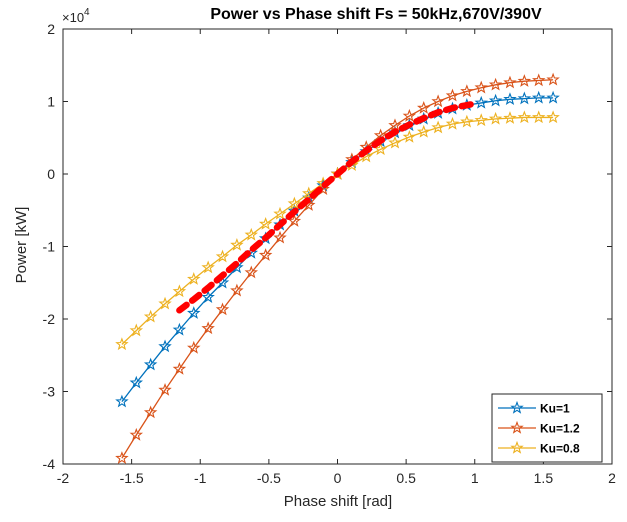  Describe the element at coordinates (49, 319) in the screenshot. I see `y-tick-label: -2` at that location.